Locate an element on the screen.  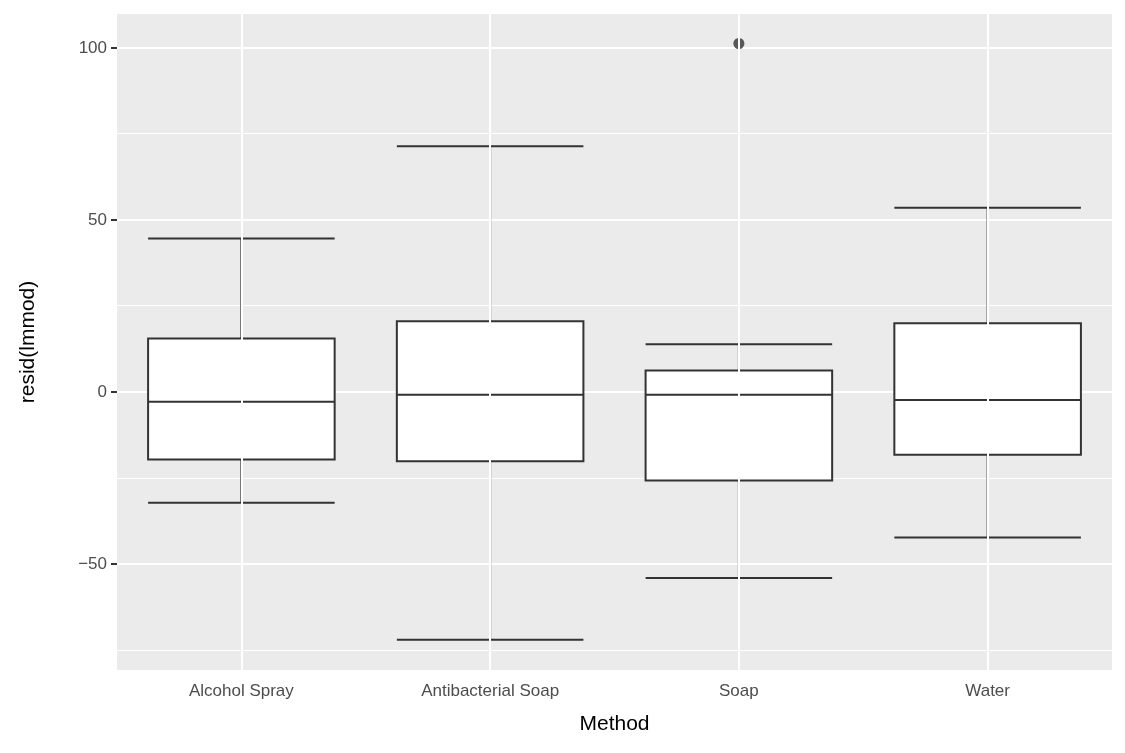
y-tick-label: 50 is located at coordinates (97, 220).